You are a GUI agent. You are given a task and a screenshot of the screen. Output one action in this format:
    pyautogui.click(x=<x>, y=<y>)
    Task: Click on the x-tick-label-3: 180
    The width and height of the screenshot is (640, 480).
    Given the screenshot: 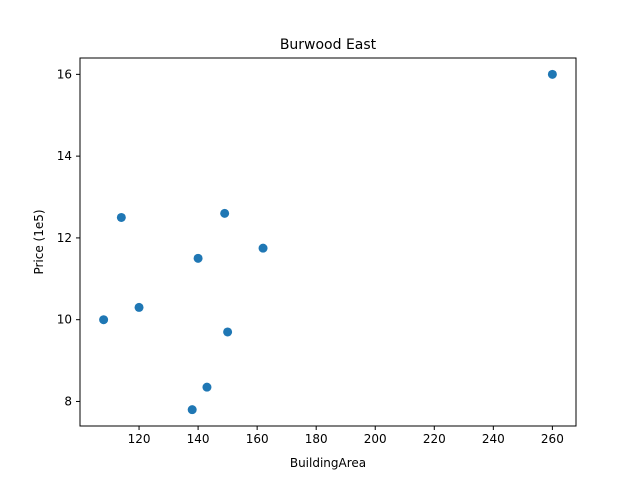 What is the action you would take?
    pyautogui.click(x=316, y=439)
    